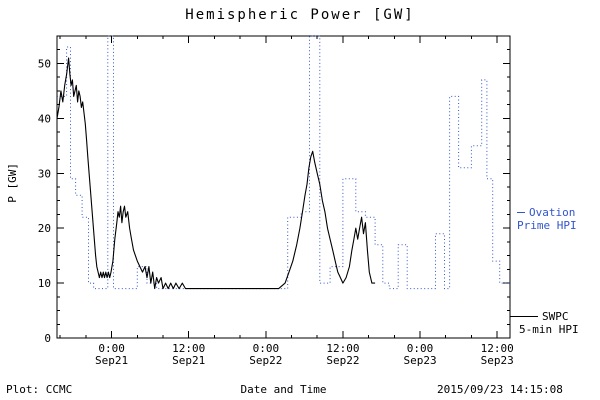  I want to click on plot-timestamp: 2015/09/23 14:15:08, so click(500, 389).